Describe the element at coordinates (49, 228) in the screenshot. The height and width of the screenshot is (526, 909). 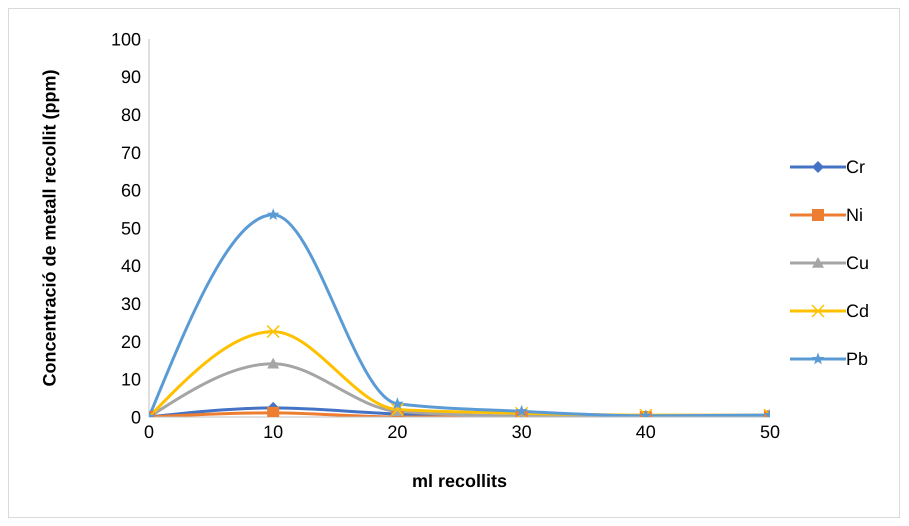
I see `y-axis-title: Concentració de metall recollit (ppm)` at that location.